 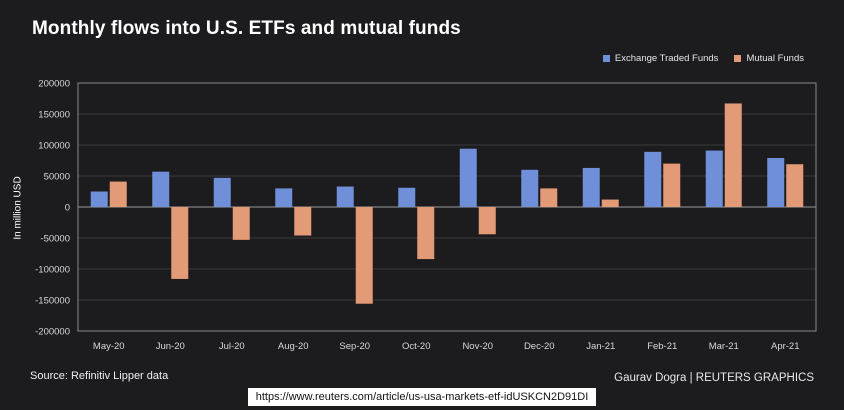 I want to click on legend-label-etf: Exchange Traded Funds, so click(x=666, y=58).